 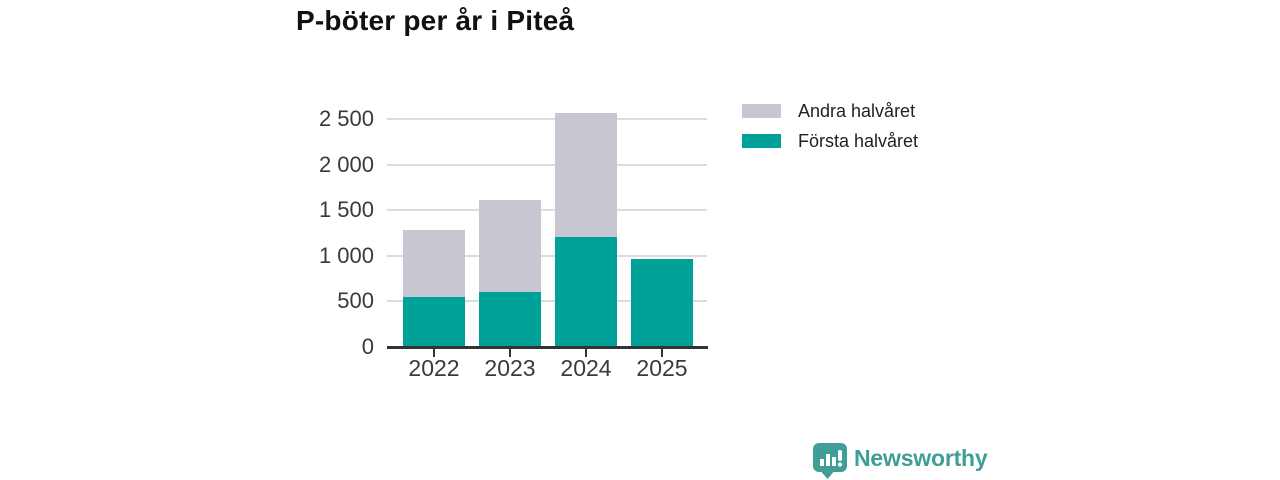 What do you see at coordinates (858, 140) in the screenshot?
I see `legend-label: Första halvåret` at bounding box center [858, 140].